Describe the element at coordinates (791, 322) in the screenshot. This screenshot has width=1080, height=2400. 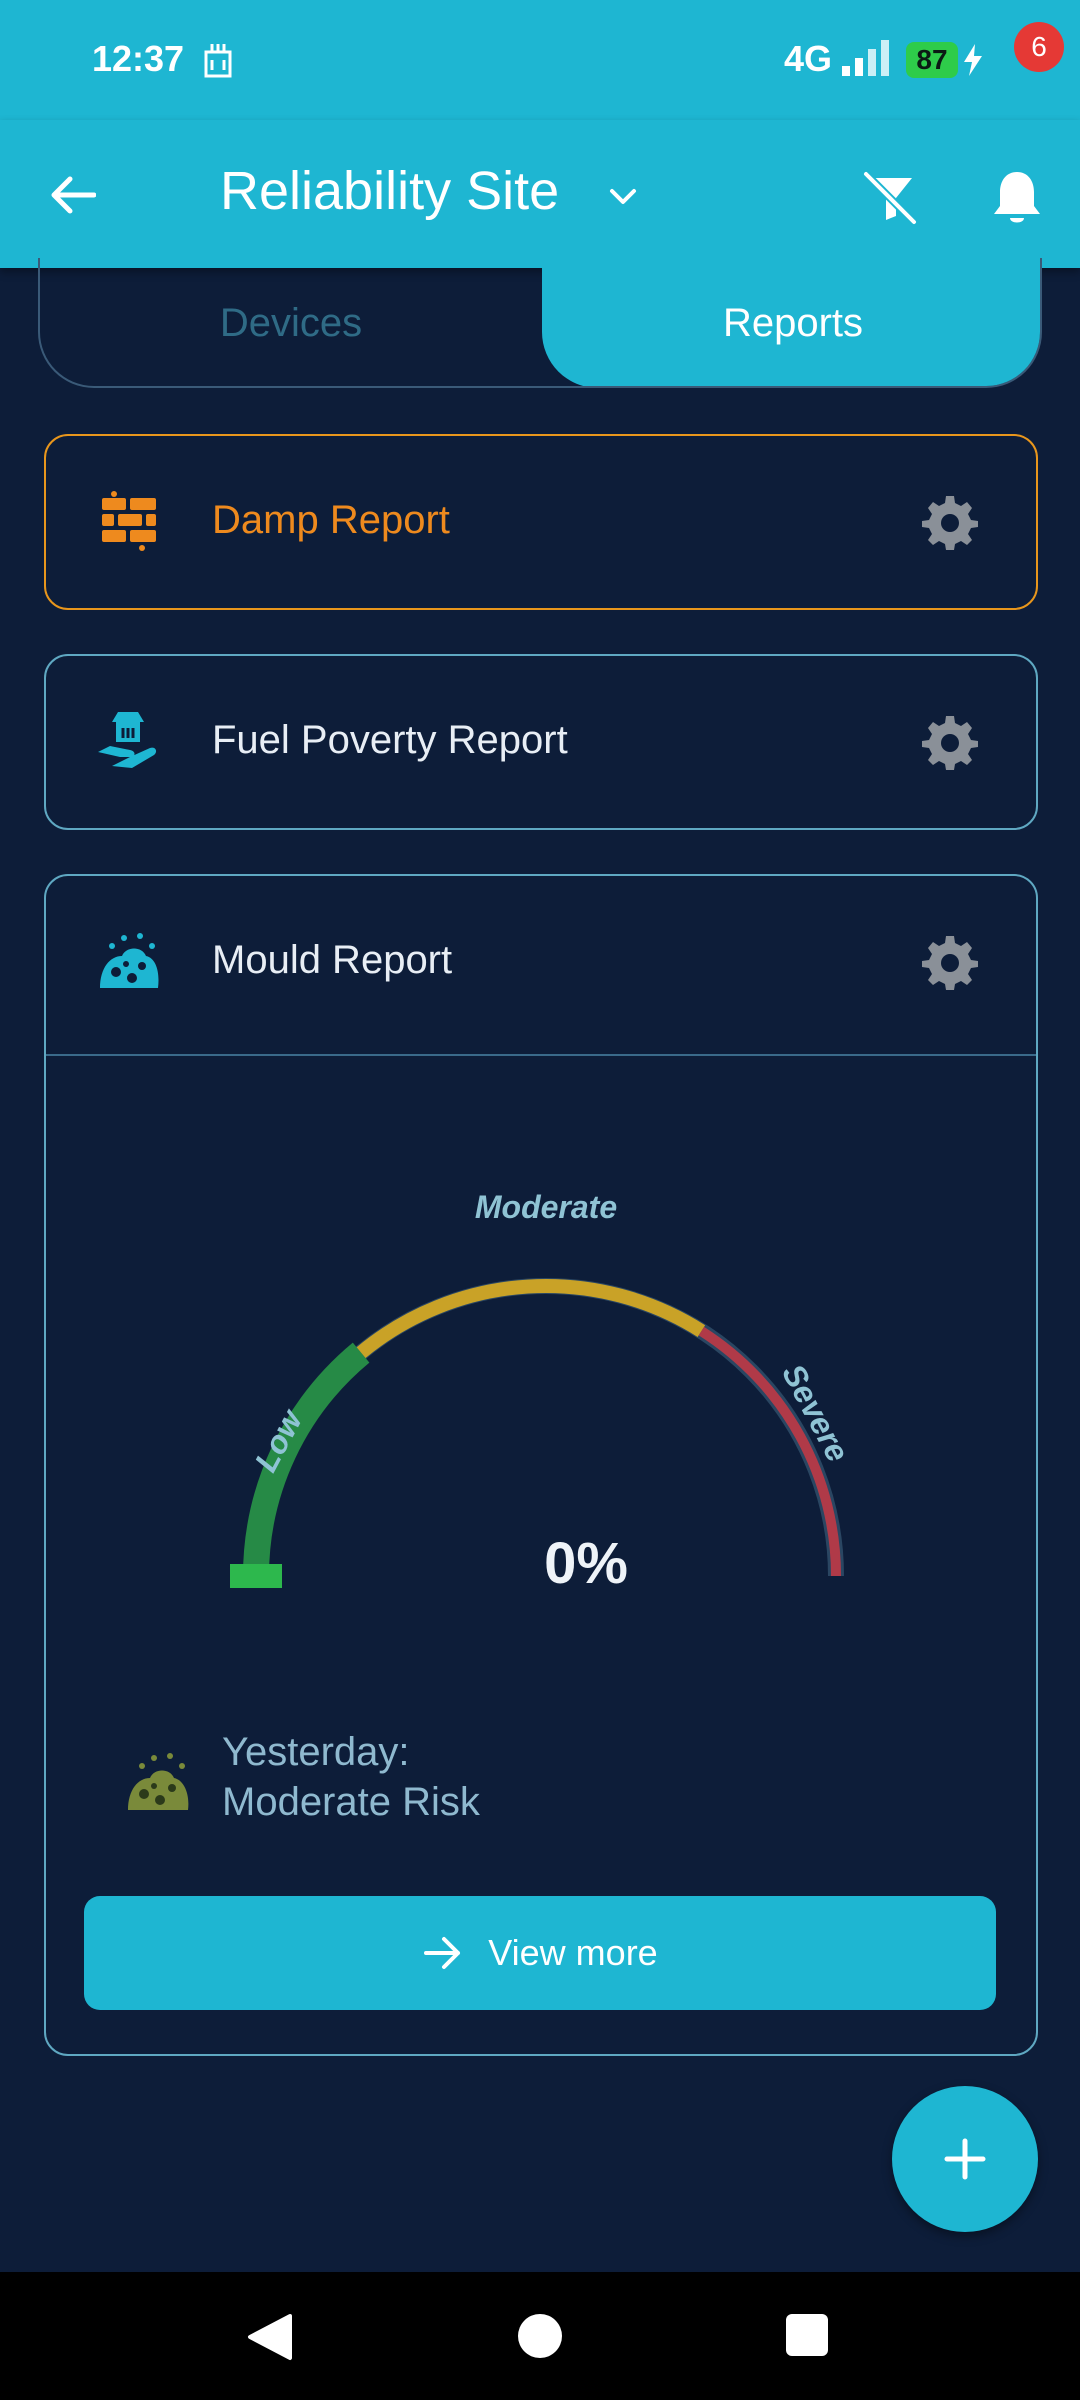
I see `tab-reports: Reports` at that location.